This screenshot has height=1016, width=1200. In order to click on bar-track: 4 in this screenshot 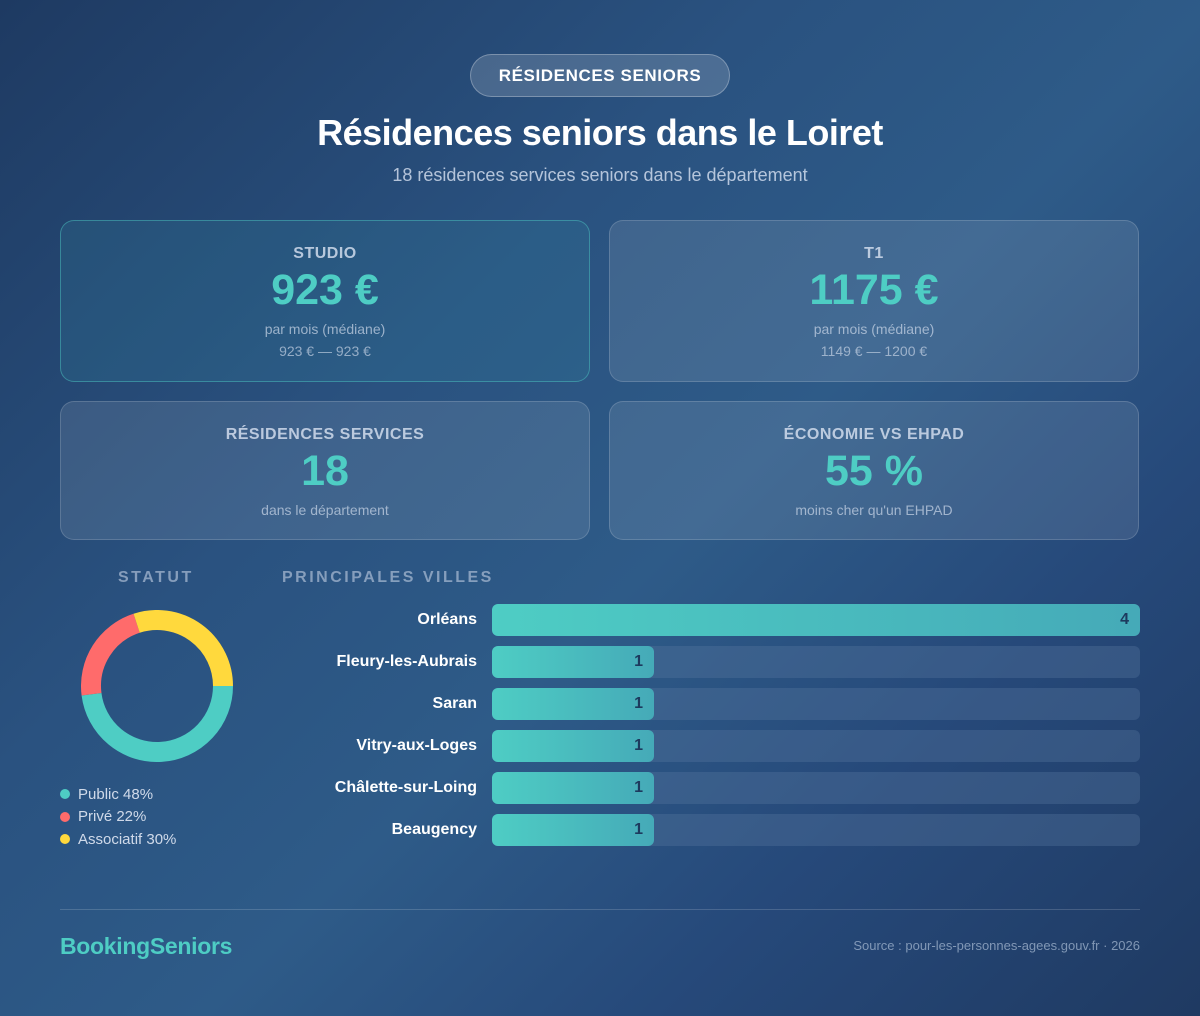, I will do `click(816, 620)`.